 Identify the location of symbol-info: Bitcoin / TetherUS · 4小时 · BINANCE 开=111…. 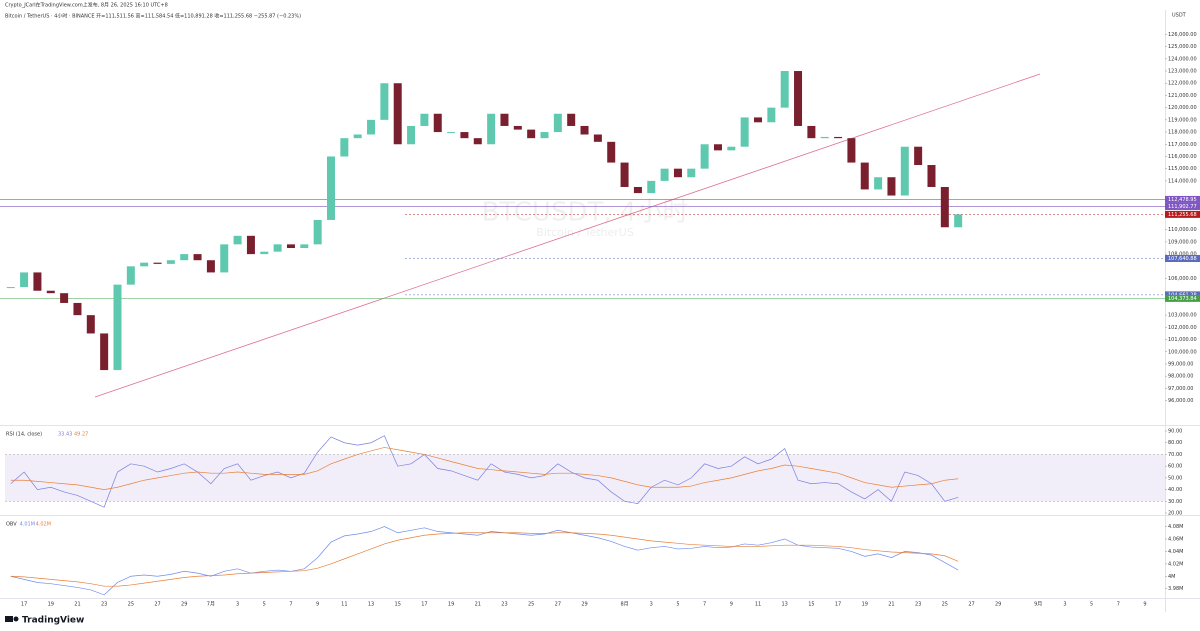
(153, 16).